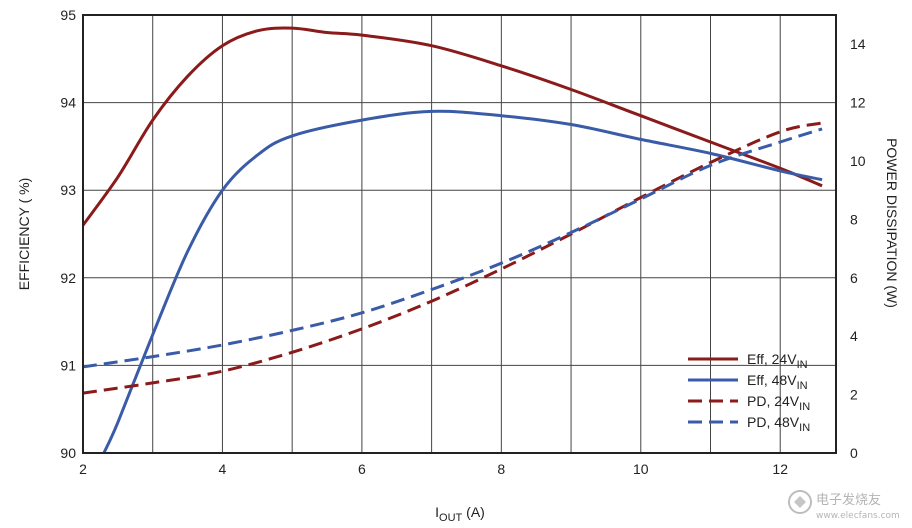 The height and width of the screenshot is (528, 912). What do you see at coordinates (854, 453) in the screenshot?
I see `y-right-tick-label: 0` at bounding box center [854, 453].